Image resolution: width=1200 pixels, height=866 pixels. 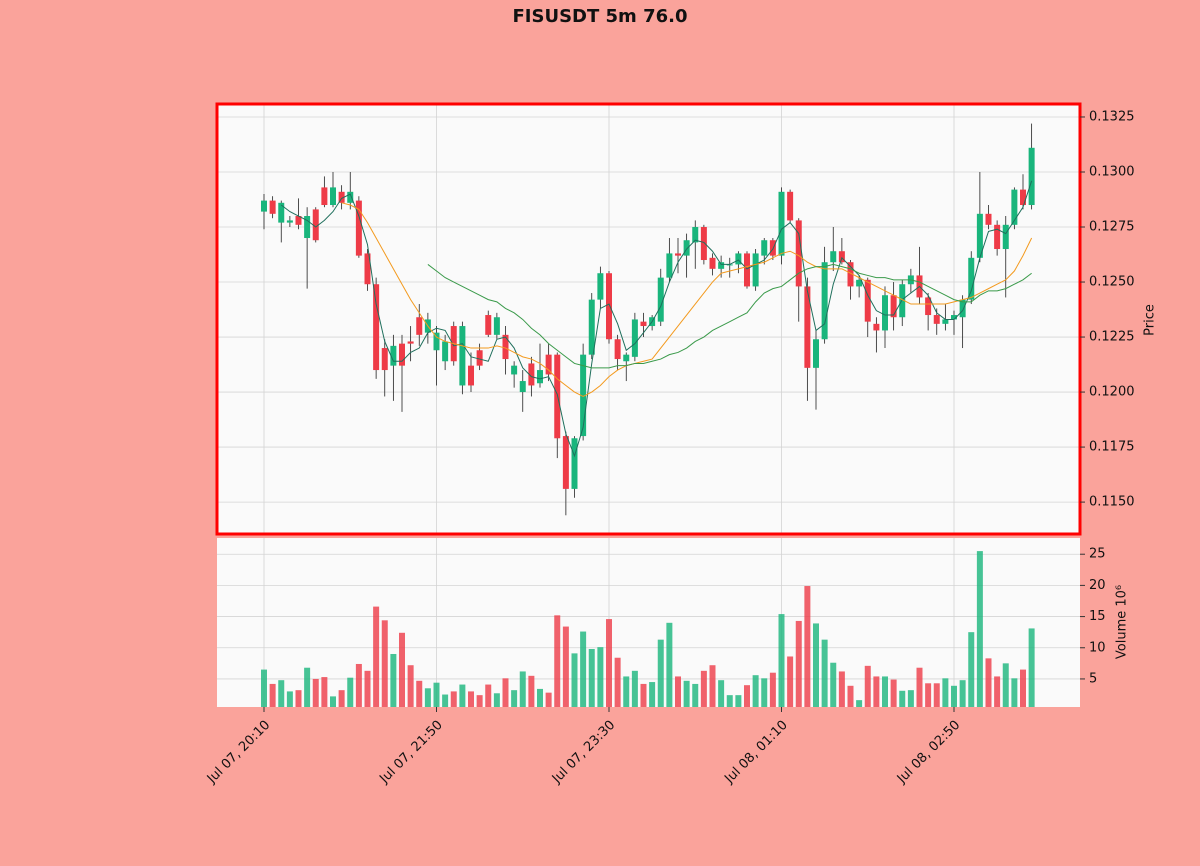 What do you see at coordinates (1097, 616) in the screenshot?
I see `y2-tick-label: 15` at bounding box center [1097, 616].